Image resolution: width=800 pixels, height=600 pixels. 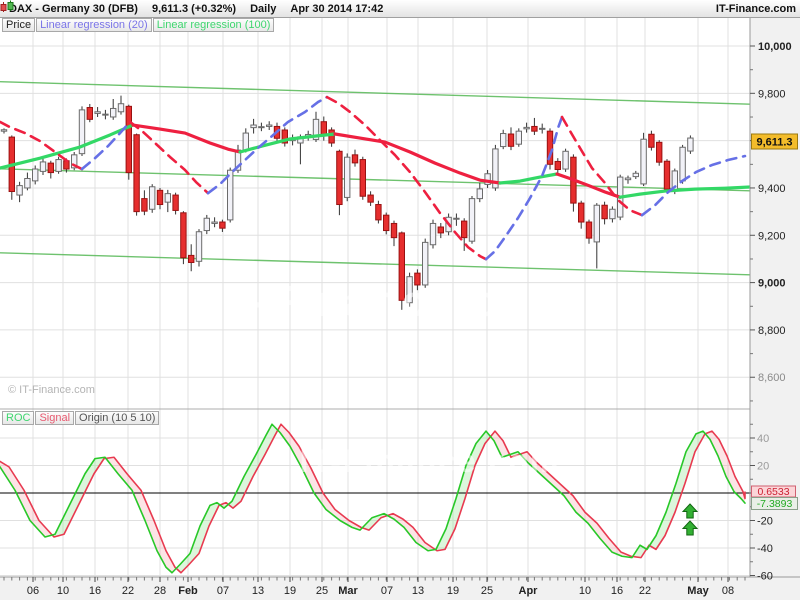 I want to click on time-axis-label: Apr, so click(x=529, y=591).